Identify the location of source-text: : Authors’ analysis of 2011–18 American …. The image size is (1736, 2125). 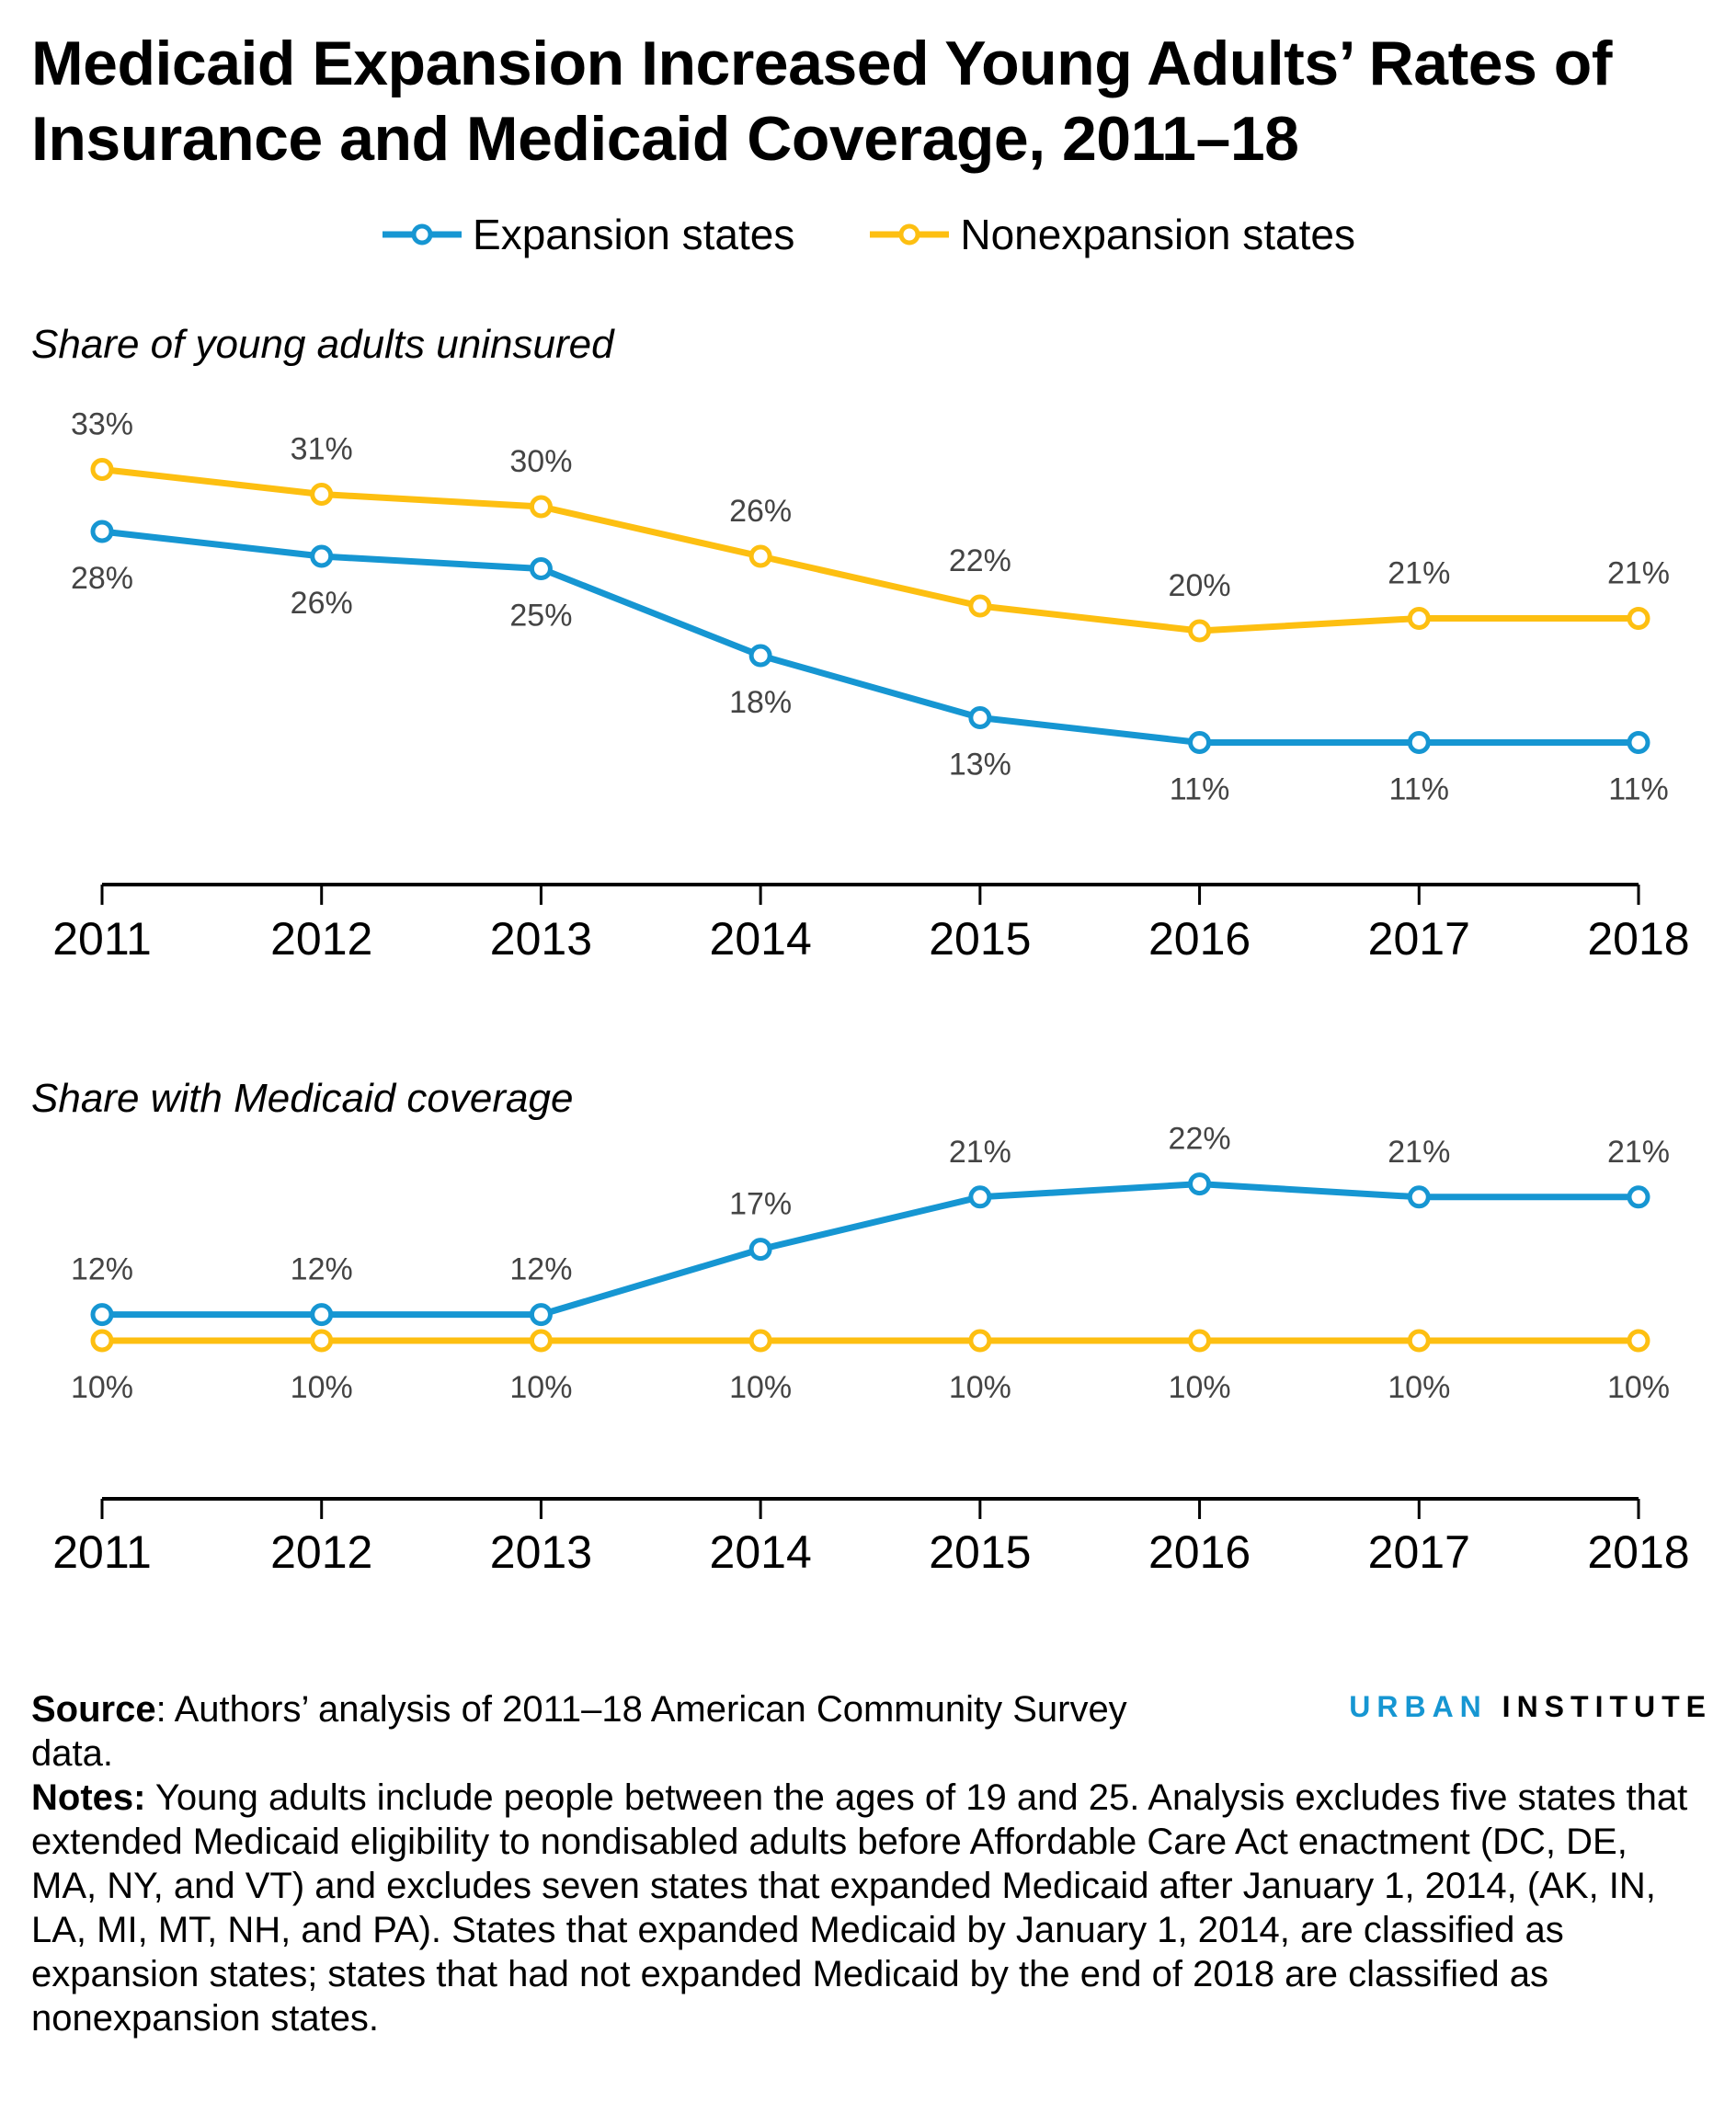
(579, 1731).